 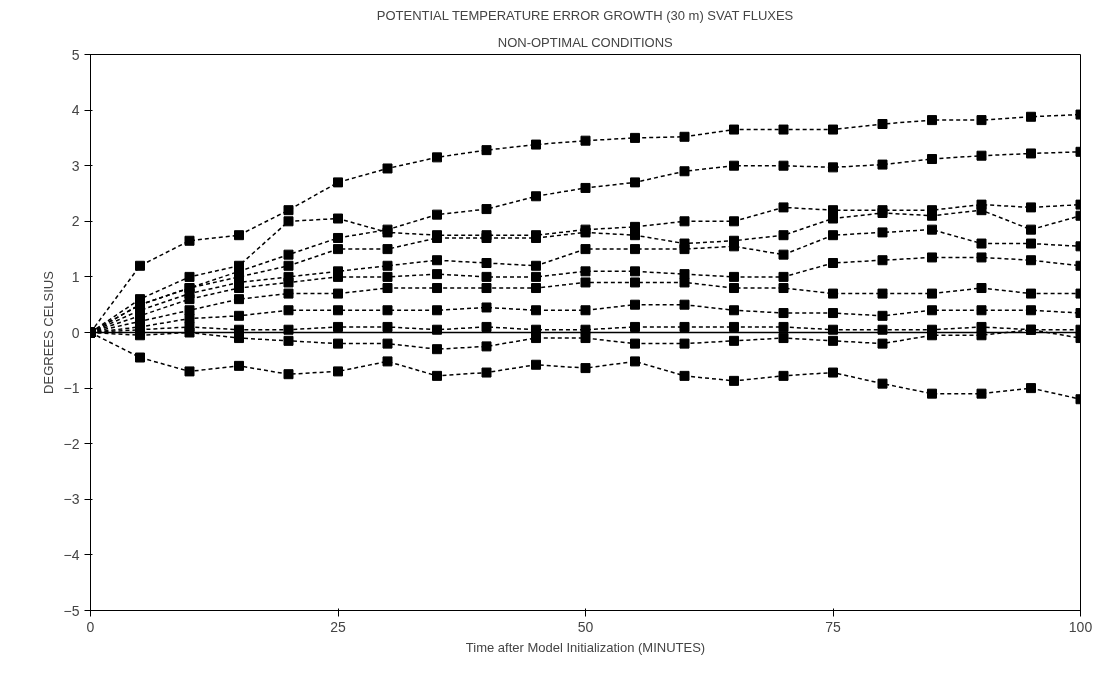 What do you see at coordinates (71, 610) in the screenshot?
I see `y-tick-label: −5` at bounding box center [71, 610].